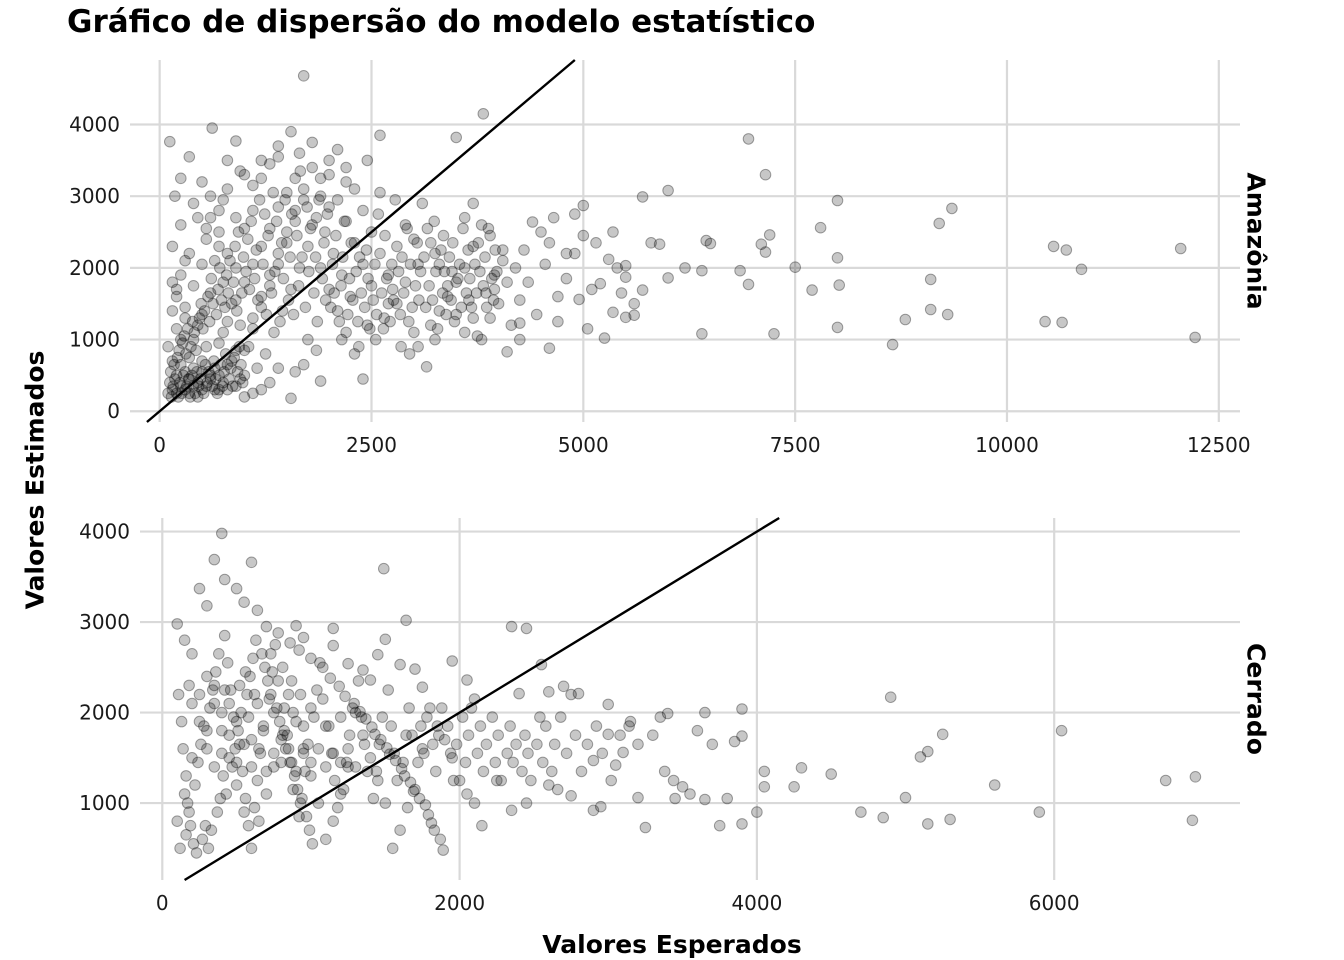 The image size is (1344, 960). What do you see at coordinates (94, 268) in the screenshot?
I see `y-tick-label: 2000` at bounding box center [94, 268].